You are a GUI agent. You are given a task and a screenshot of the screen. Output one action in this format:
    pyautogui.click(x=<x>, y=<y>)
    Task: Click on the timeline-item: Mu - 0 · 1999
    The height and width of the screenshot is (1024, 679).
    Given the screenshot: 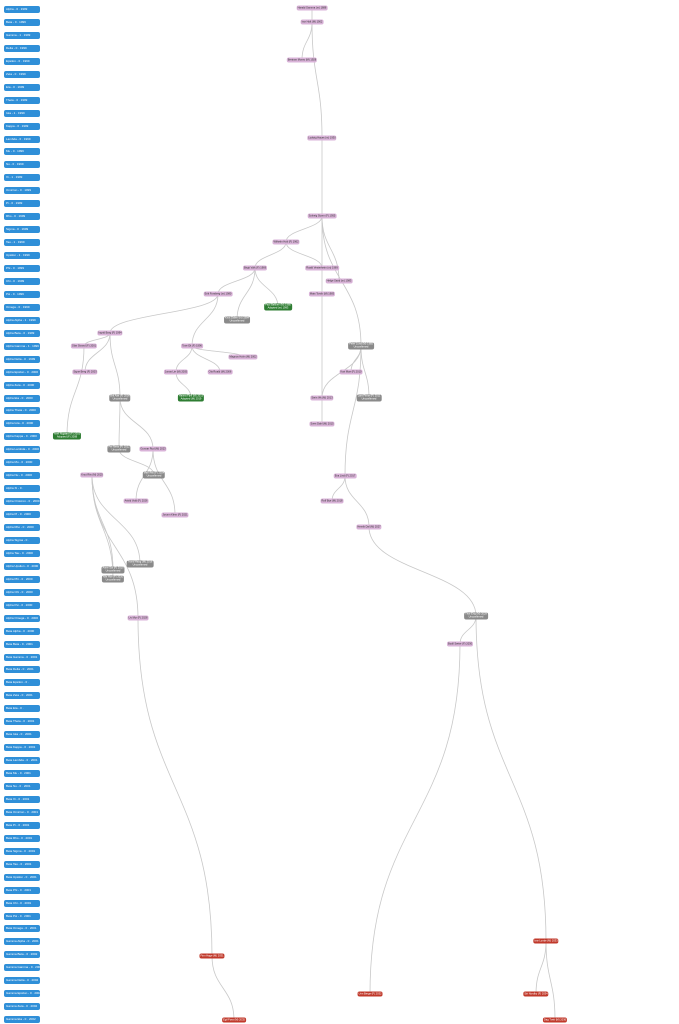 What is the action you would take?
    pyautogui.click(x=22, y=152)
    